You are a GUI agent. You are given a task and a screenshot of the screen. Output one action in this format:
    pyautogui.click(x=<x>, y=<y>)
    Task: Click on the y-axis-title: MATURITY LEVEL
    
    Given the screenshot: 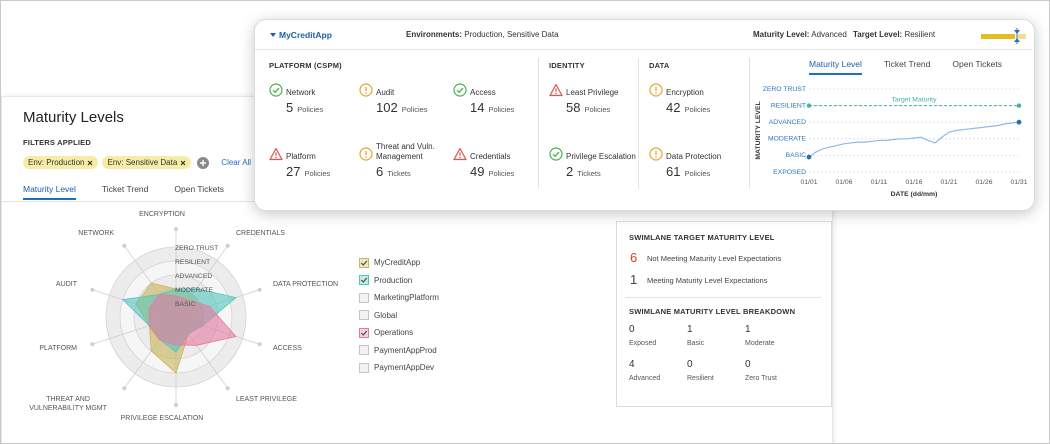 What is the action you would take?
    pyautogui.click(x=758, y=130)
    